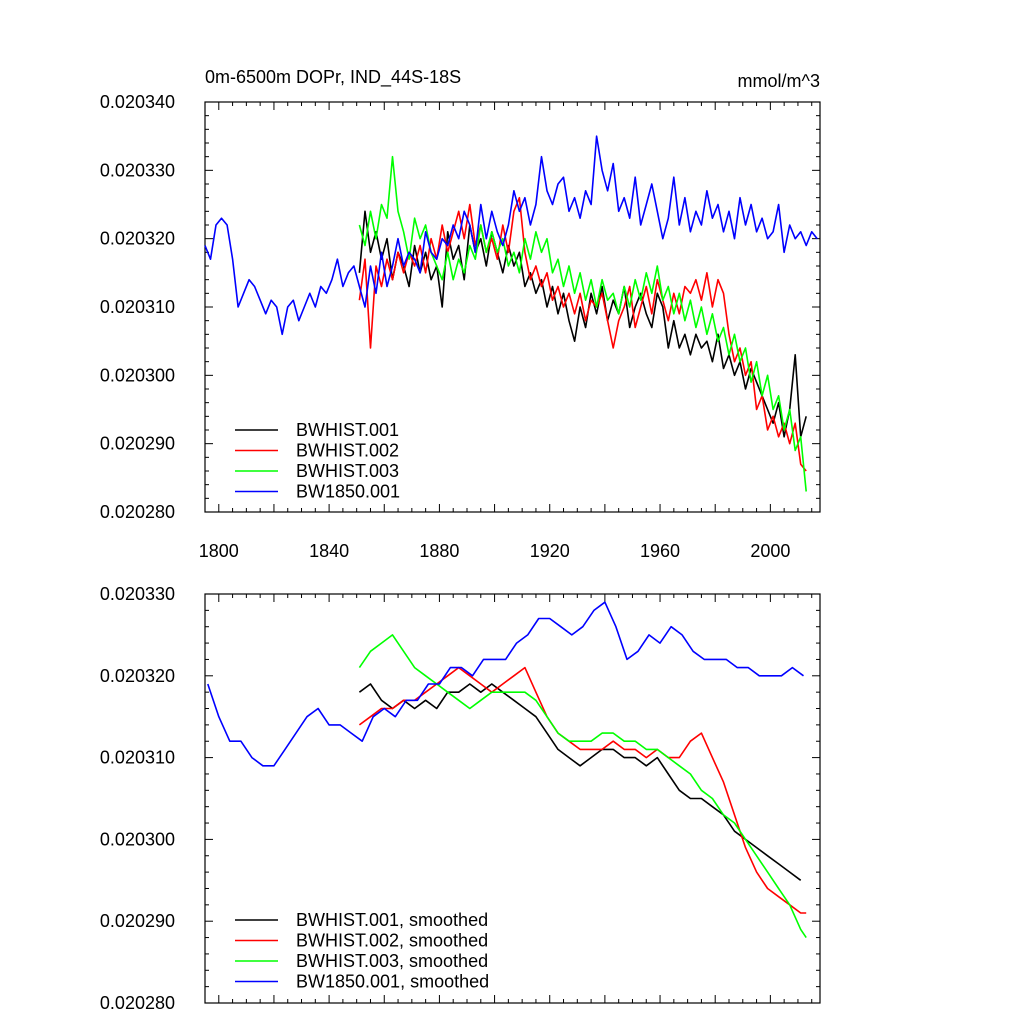 The width and height of the screenshot is (1024, 1024). Describe the element at coordinates (347, 451) in the screenshot. I see `legend-label: BWHIST.002` at that location.